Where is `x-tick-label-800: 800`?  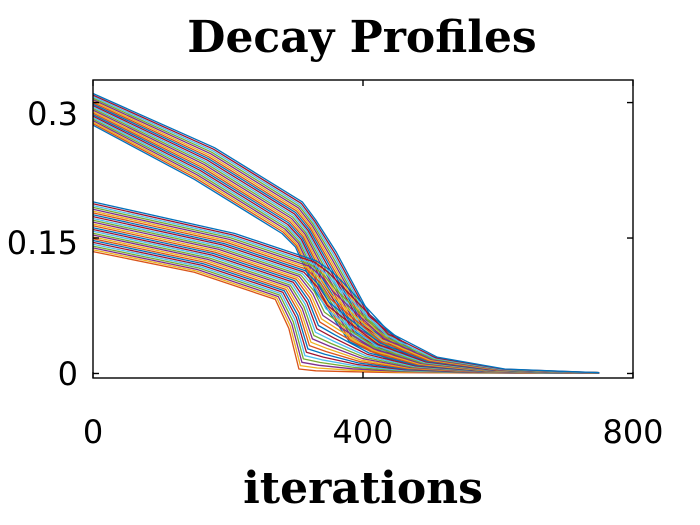 x-tick-label-800: 800 is located at coordinates (632, 432).